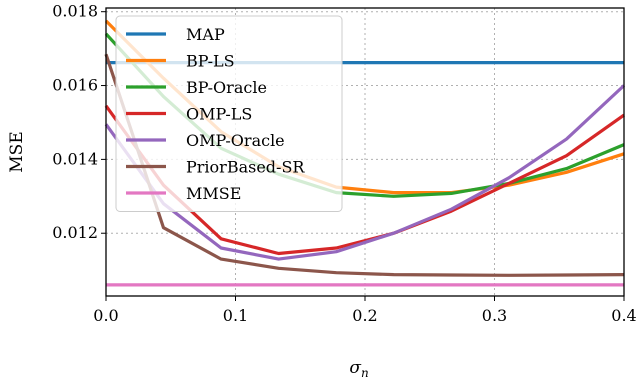 The height and width of the screenshot is (384, 637). What do you see at coordinates (235, 140) in the screenshot?
I see `legend-label: OMP-Oracle` at bounding box center [235, 140].